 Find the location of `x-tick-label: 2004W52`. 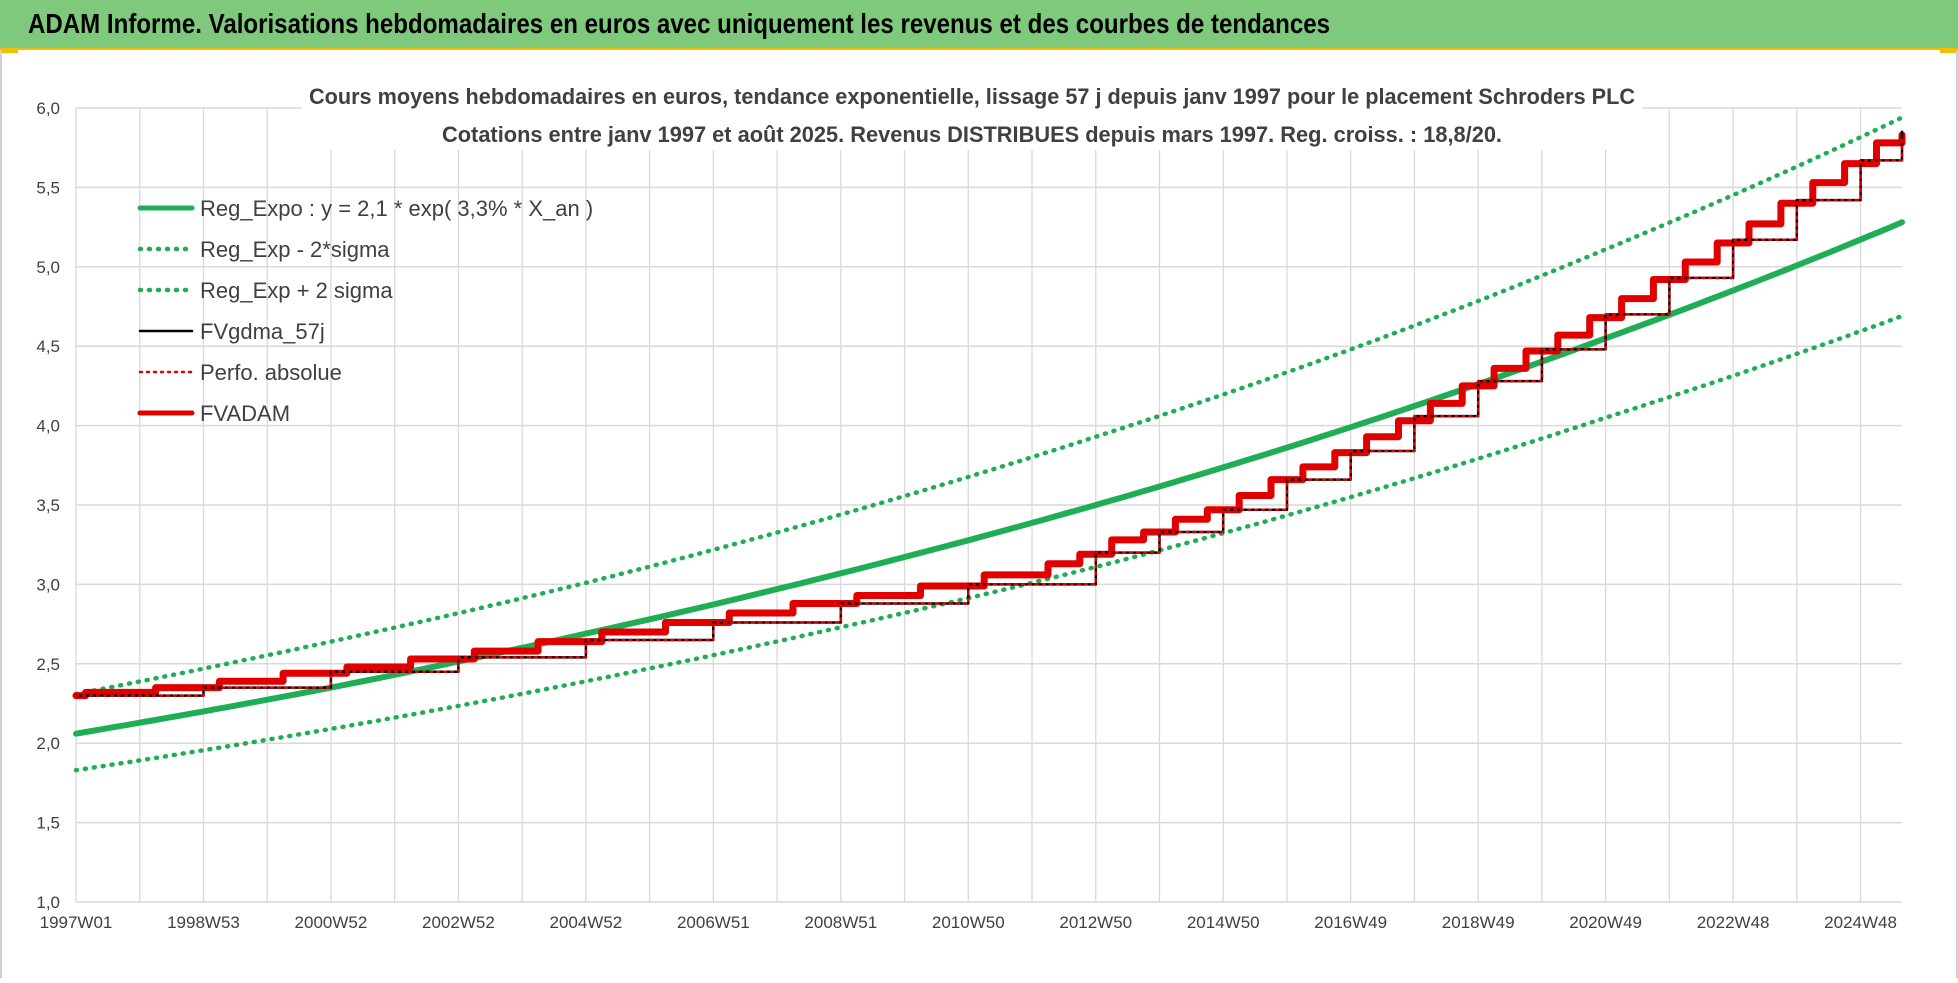

x-tick-label: 2004W52 is located at coordinates (585, 922).